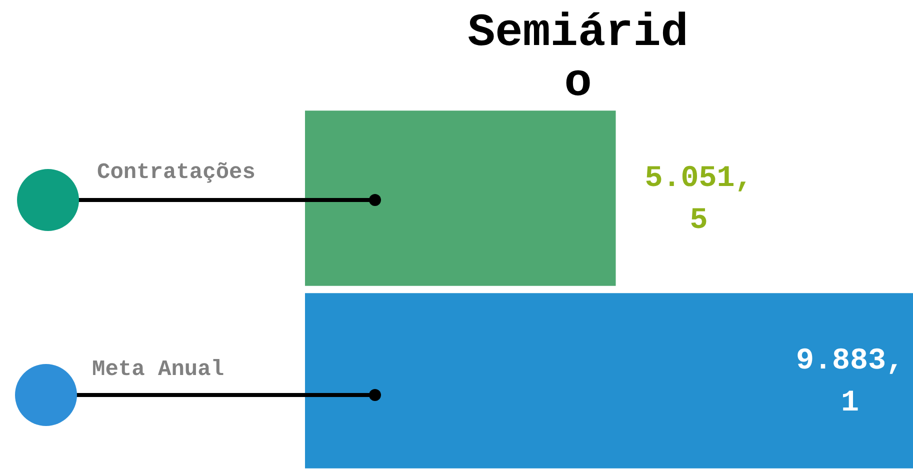 The image size is (913, 472). Describe the element at coordinates (176, 172) in the screenshot. I see `y-tick-label: Contratações` at that location.